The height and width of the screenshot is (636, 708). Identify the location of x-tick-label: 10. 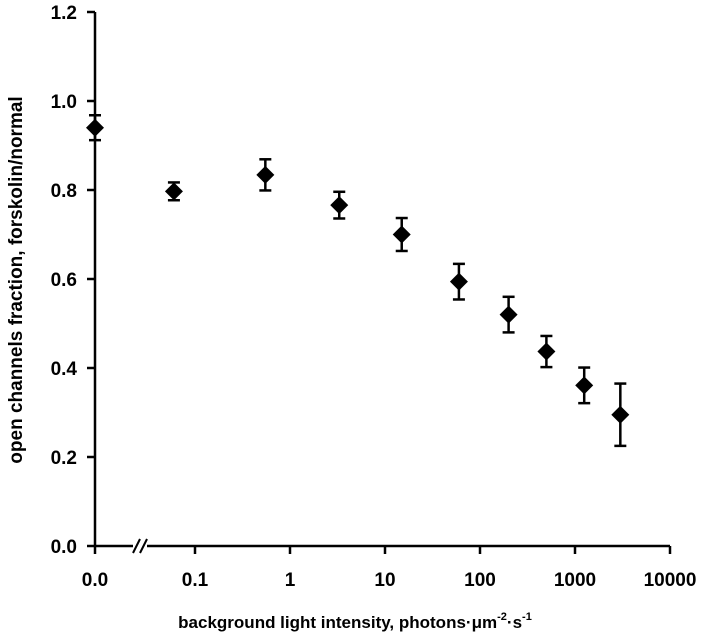
(384, 580).